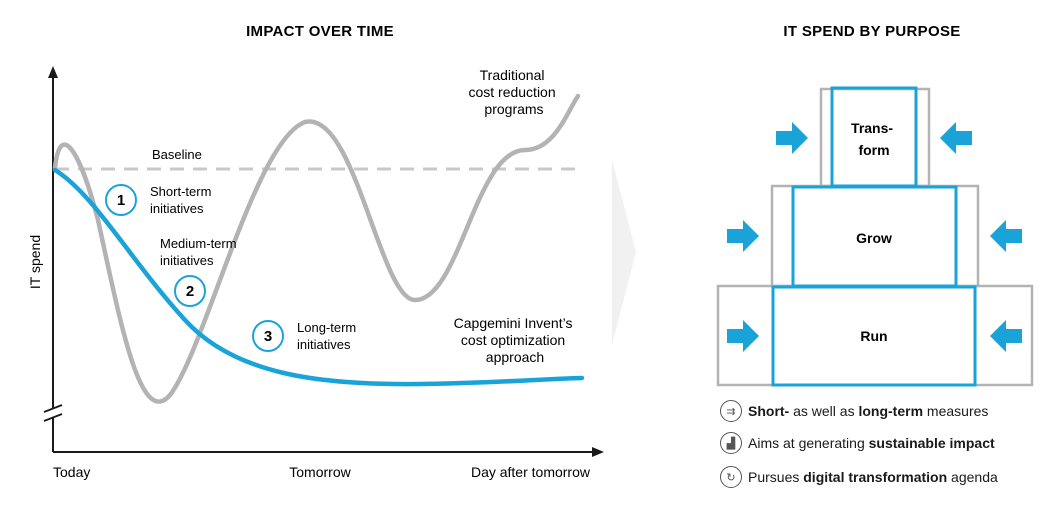 Image resolution: width=1050 pixels, height=505 pixels. What do you see at coordinates (956, 411) in the screenshot?
I see `bullet-text-plain: measures` at bounding box center [956, 411].